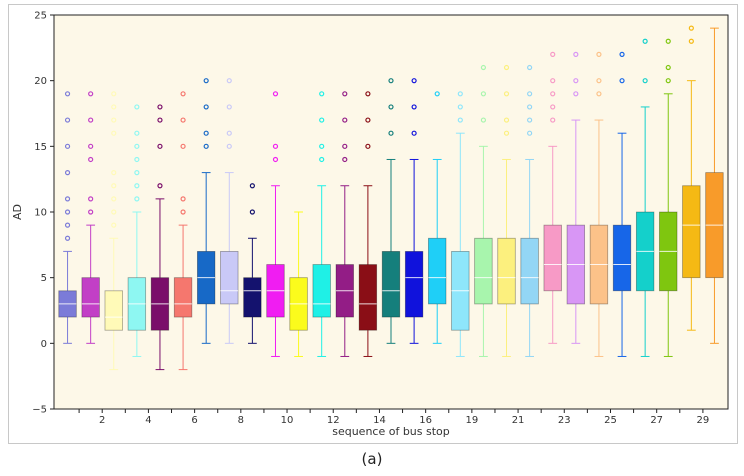 The width and height of the screenshot is (744, 476). I want to click on x-tick-label: 12, so click(333, 420).